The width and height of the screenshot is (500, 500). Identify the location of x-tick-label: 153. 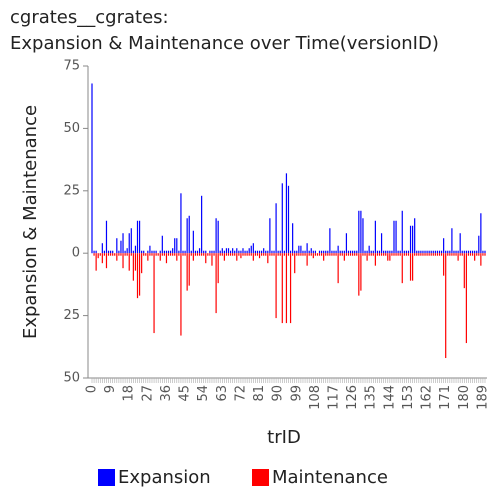
(408, 397).